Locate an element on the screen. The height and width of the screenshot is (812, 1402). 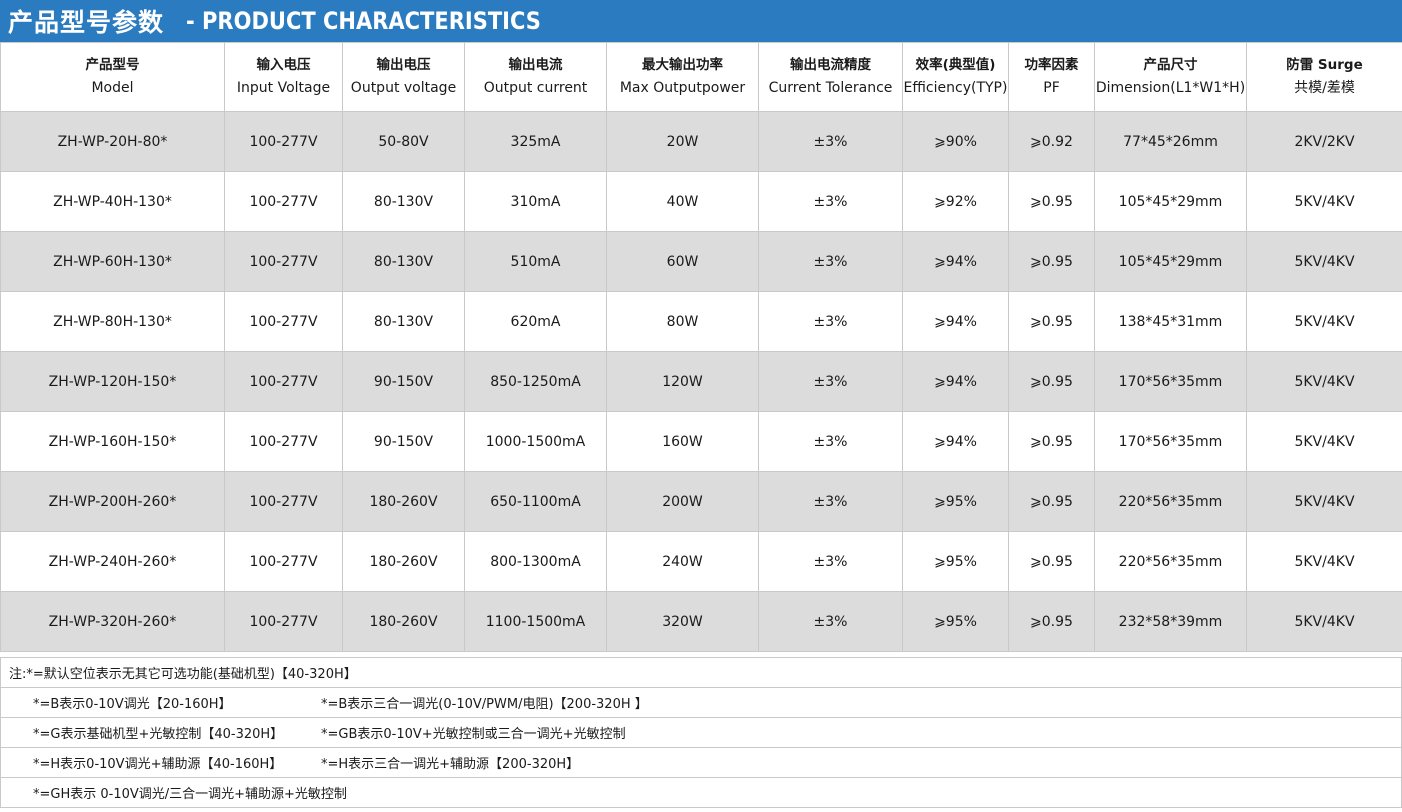
column-header-zh: 输出电流精度 is located at coordinates (830, 65).